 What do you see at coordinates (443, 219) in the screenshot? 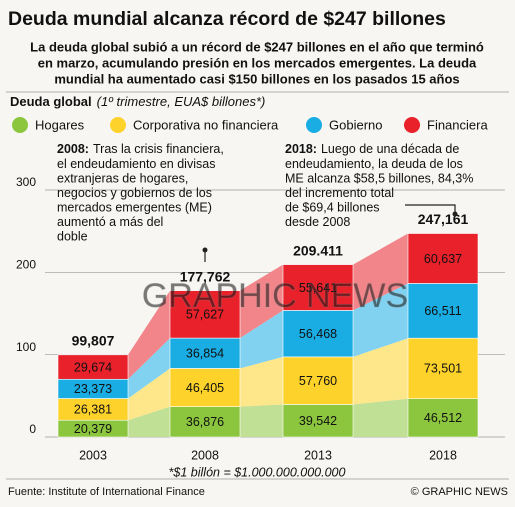
I see `total-label: 247,161` at bounding box center [443, 219].